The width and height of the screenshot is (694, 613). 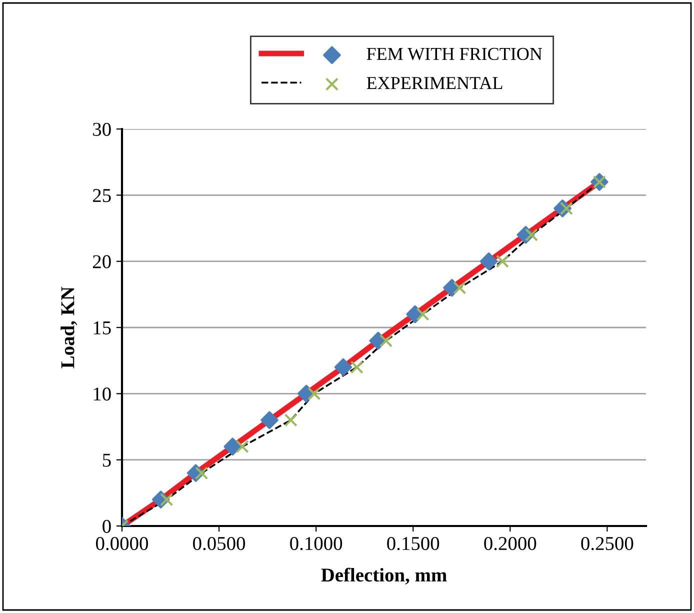 What do you see at coordinates (101, 261) in the screenshot?
I see `y-tick-label: 20` at bounding box center [101, 261].